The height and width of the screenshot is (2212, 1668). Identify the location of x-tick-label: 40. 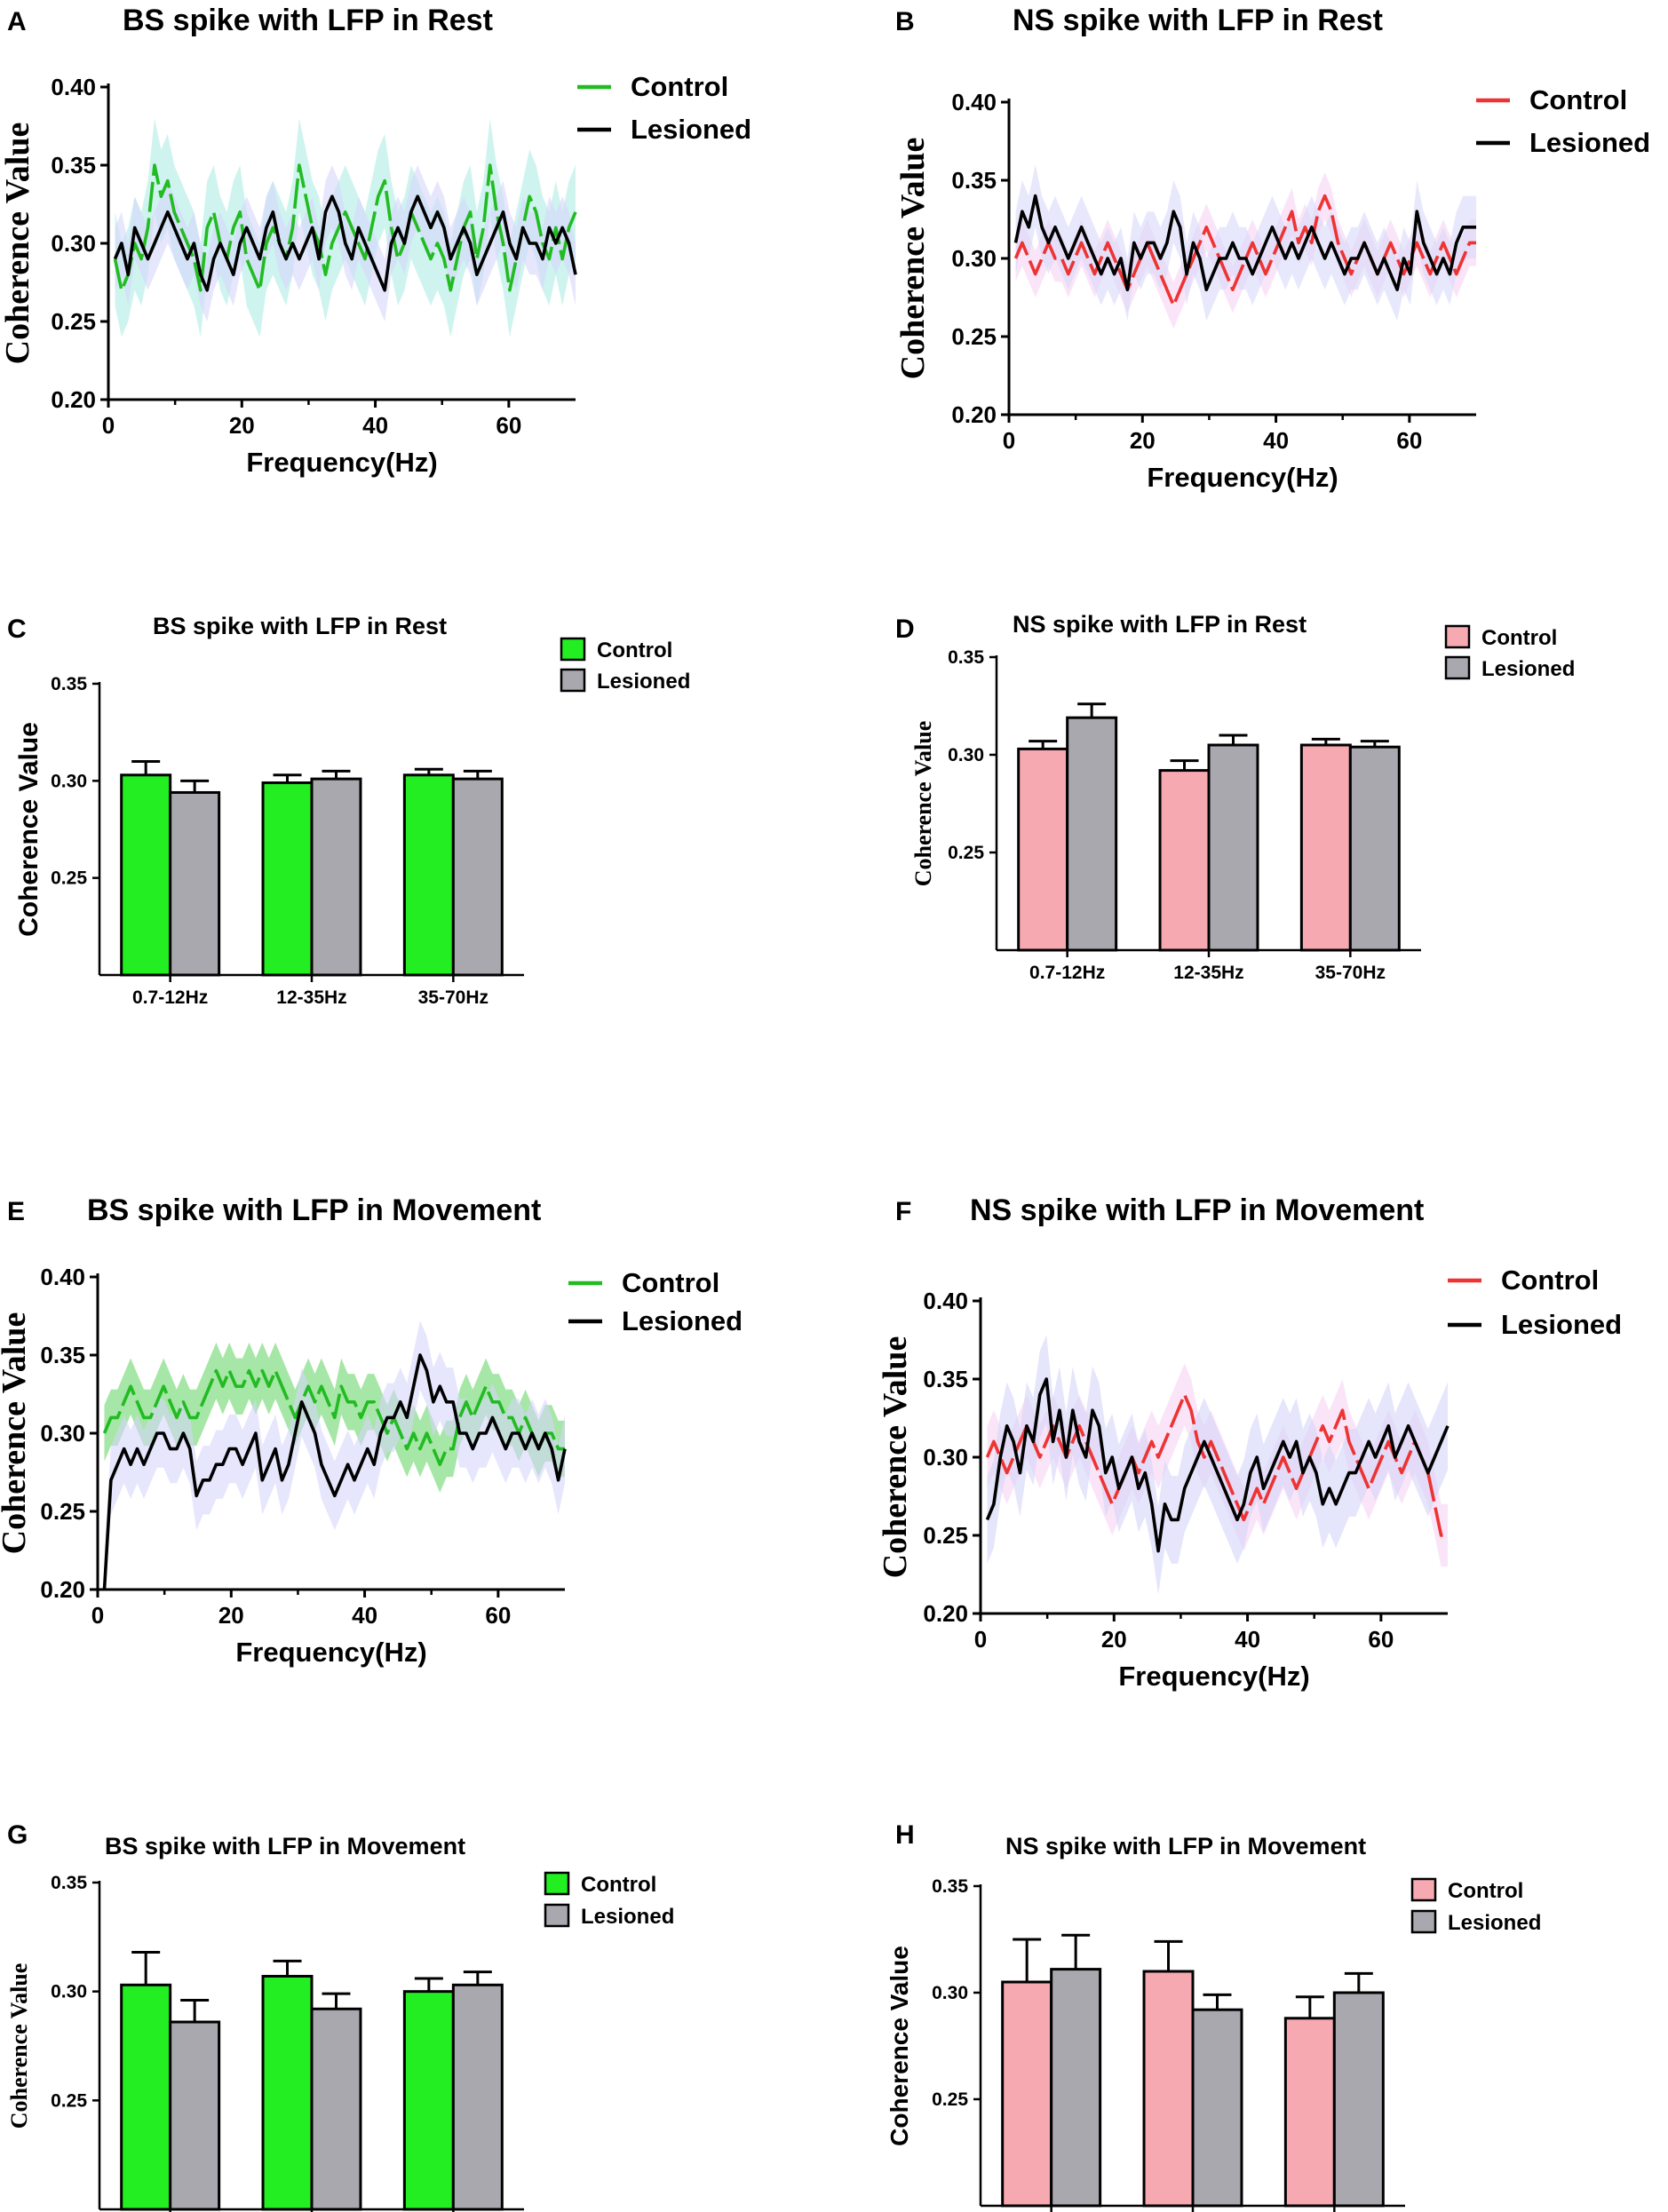
(1276, 440).